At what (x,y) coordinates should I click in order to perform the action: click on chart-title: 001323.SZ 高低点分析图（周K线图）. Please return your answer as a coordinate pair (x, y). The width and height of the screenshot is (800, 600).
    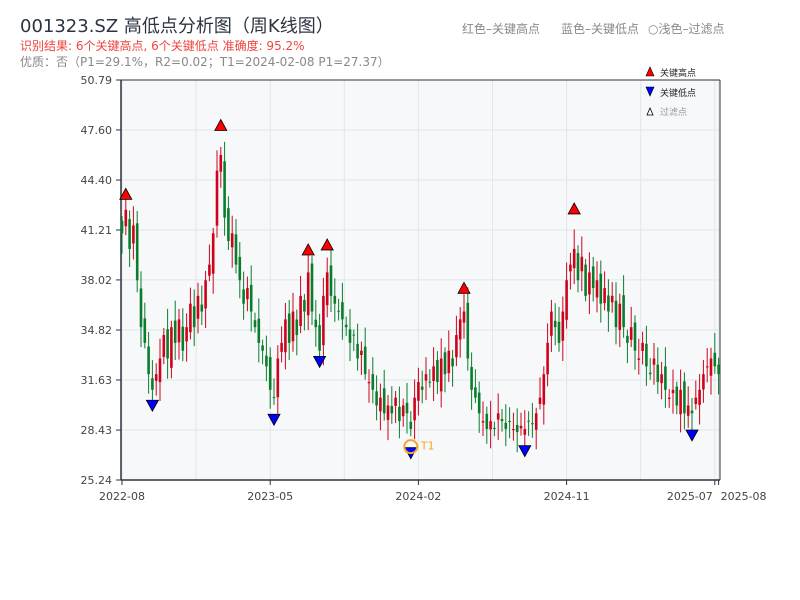
    Looking at the image, I should click on (177, 26).